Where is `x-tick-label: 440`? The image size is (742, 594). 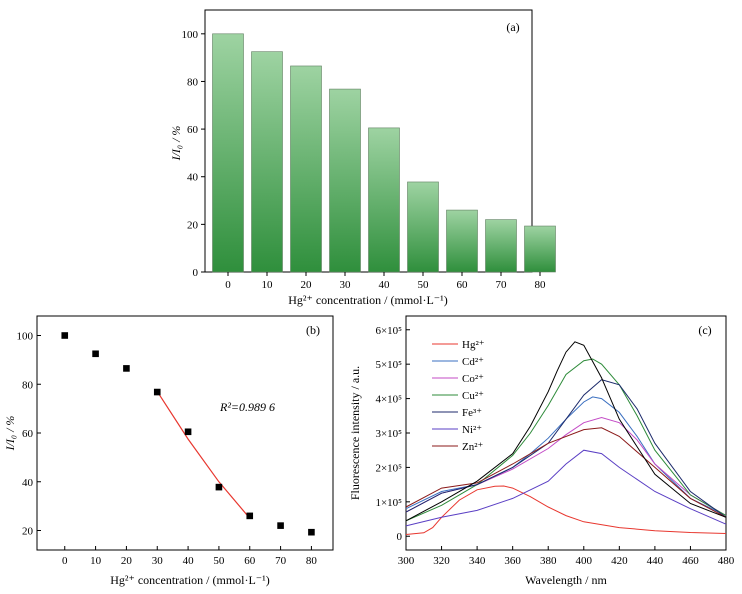 x-tick-label: 440 is located at coordinates (655, 561).